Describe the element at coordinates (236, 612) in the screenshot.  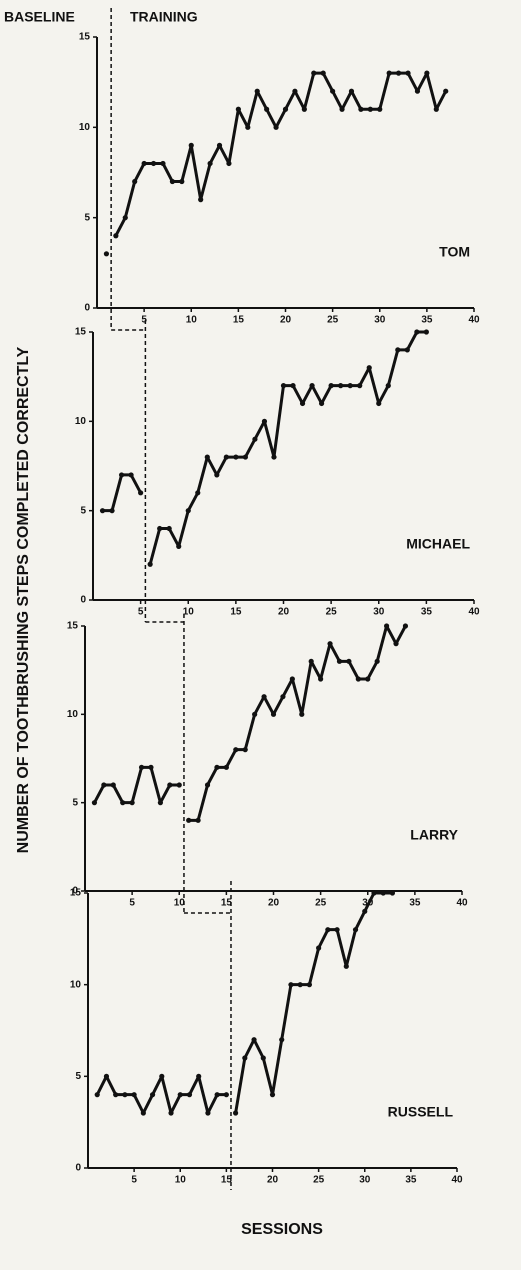
I see `x-tick-label: 15` at that location.